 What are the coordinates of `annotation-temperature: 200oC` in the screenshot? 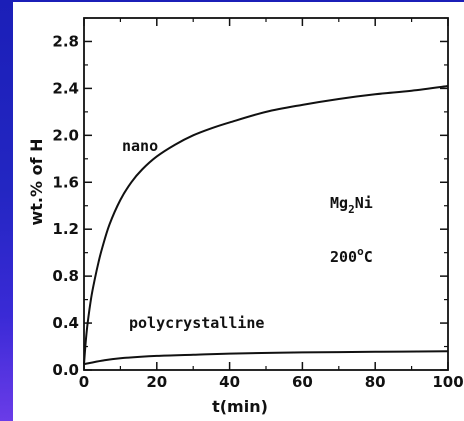 It's located at (351, 255).